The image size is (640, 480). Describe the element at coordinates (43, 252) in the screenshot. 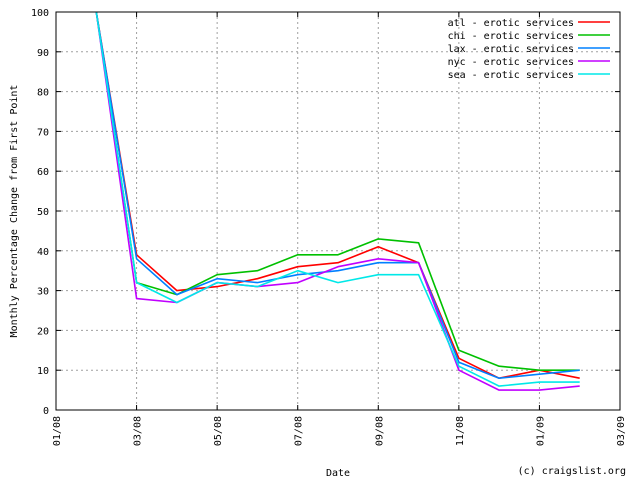

I see `y-tick-label: 40` at that location.